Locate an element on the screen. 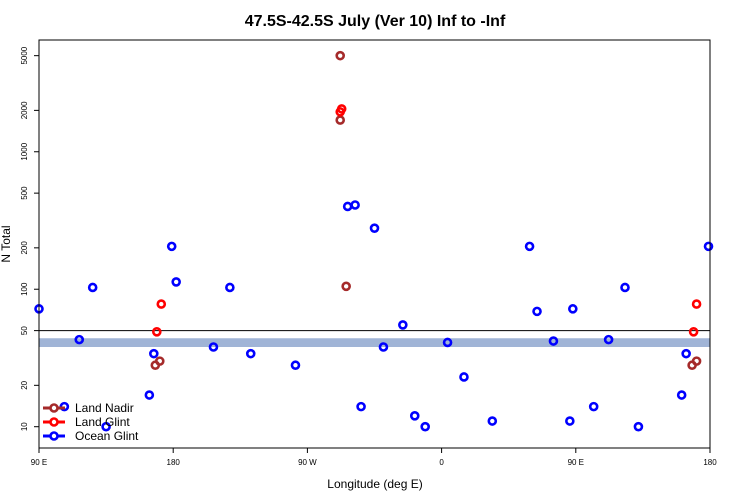 Image resolution: width=750 pixels, height=500 pixels. y-tick-label: 2000 is located at coordinates (24, 110).